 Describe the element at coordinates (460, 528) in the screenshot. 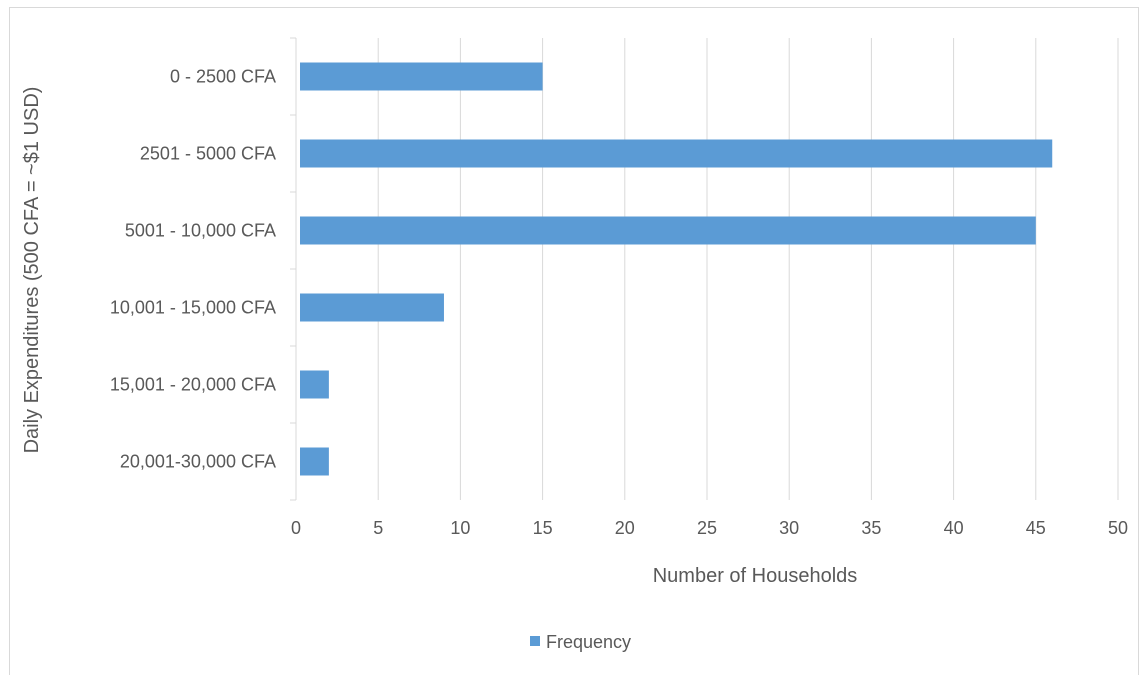

I see `x-tick-label: 10` at that location.